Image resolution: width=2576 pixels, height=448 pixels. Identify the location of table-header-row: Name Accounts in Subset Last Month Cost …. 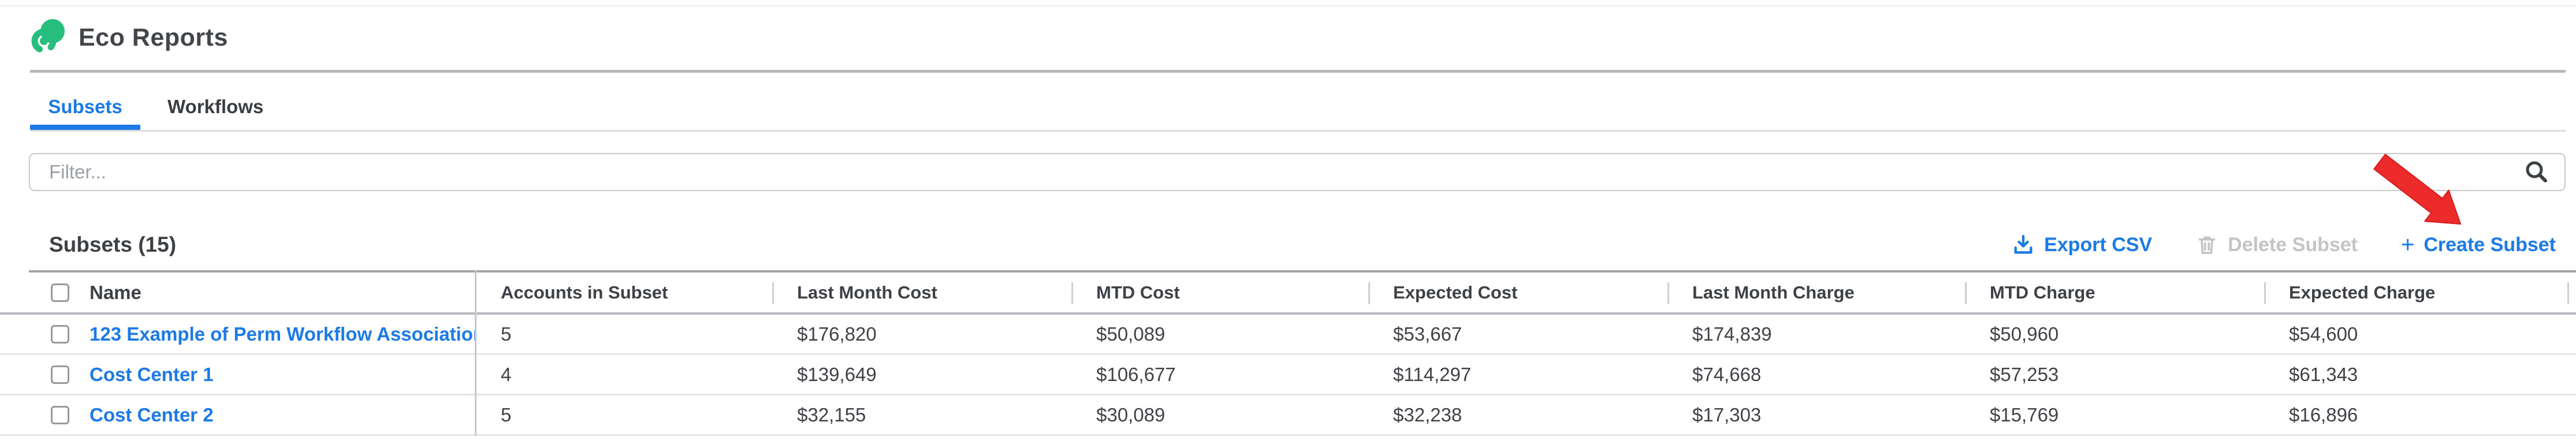
(1288, 292).